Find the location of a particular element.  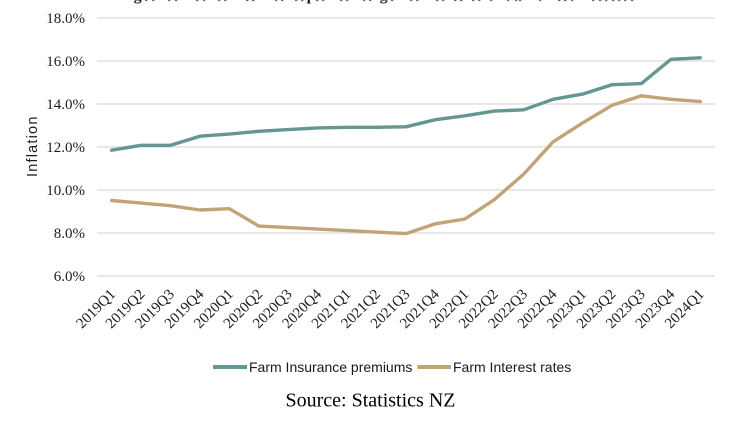

svg-text: 12.0% is located at coordinates (65, 148).